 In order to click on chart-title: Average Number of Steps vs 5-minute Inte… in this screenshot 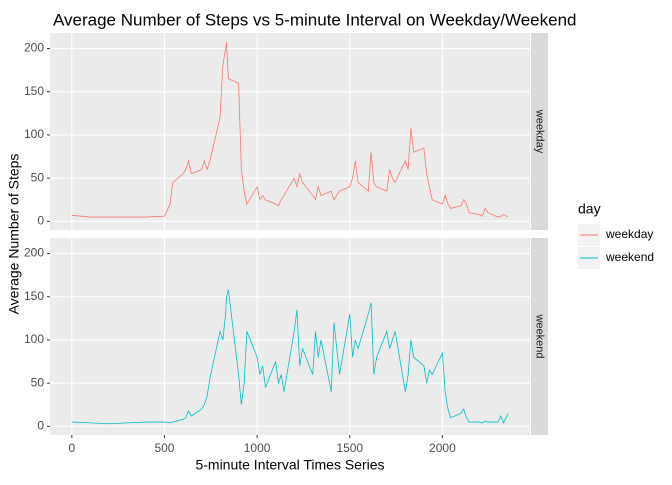, I will do `click(315, 19)`.